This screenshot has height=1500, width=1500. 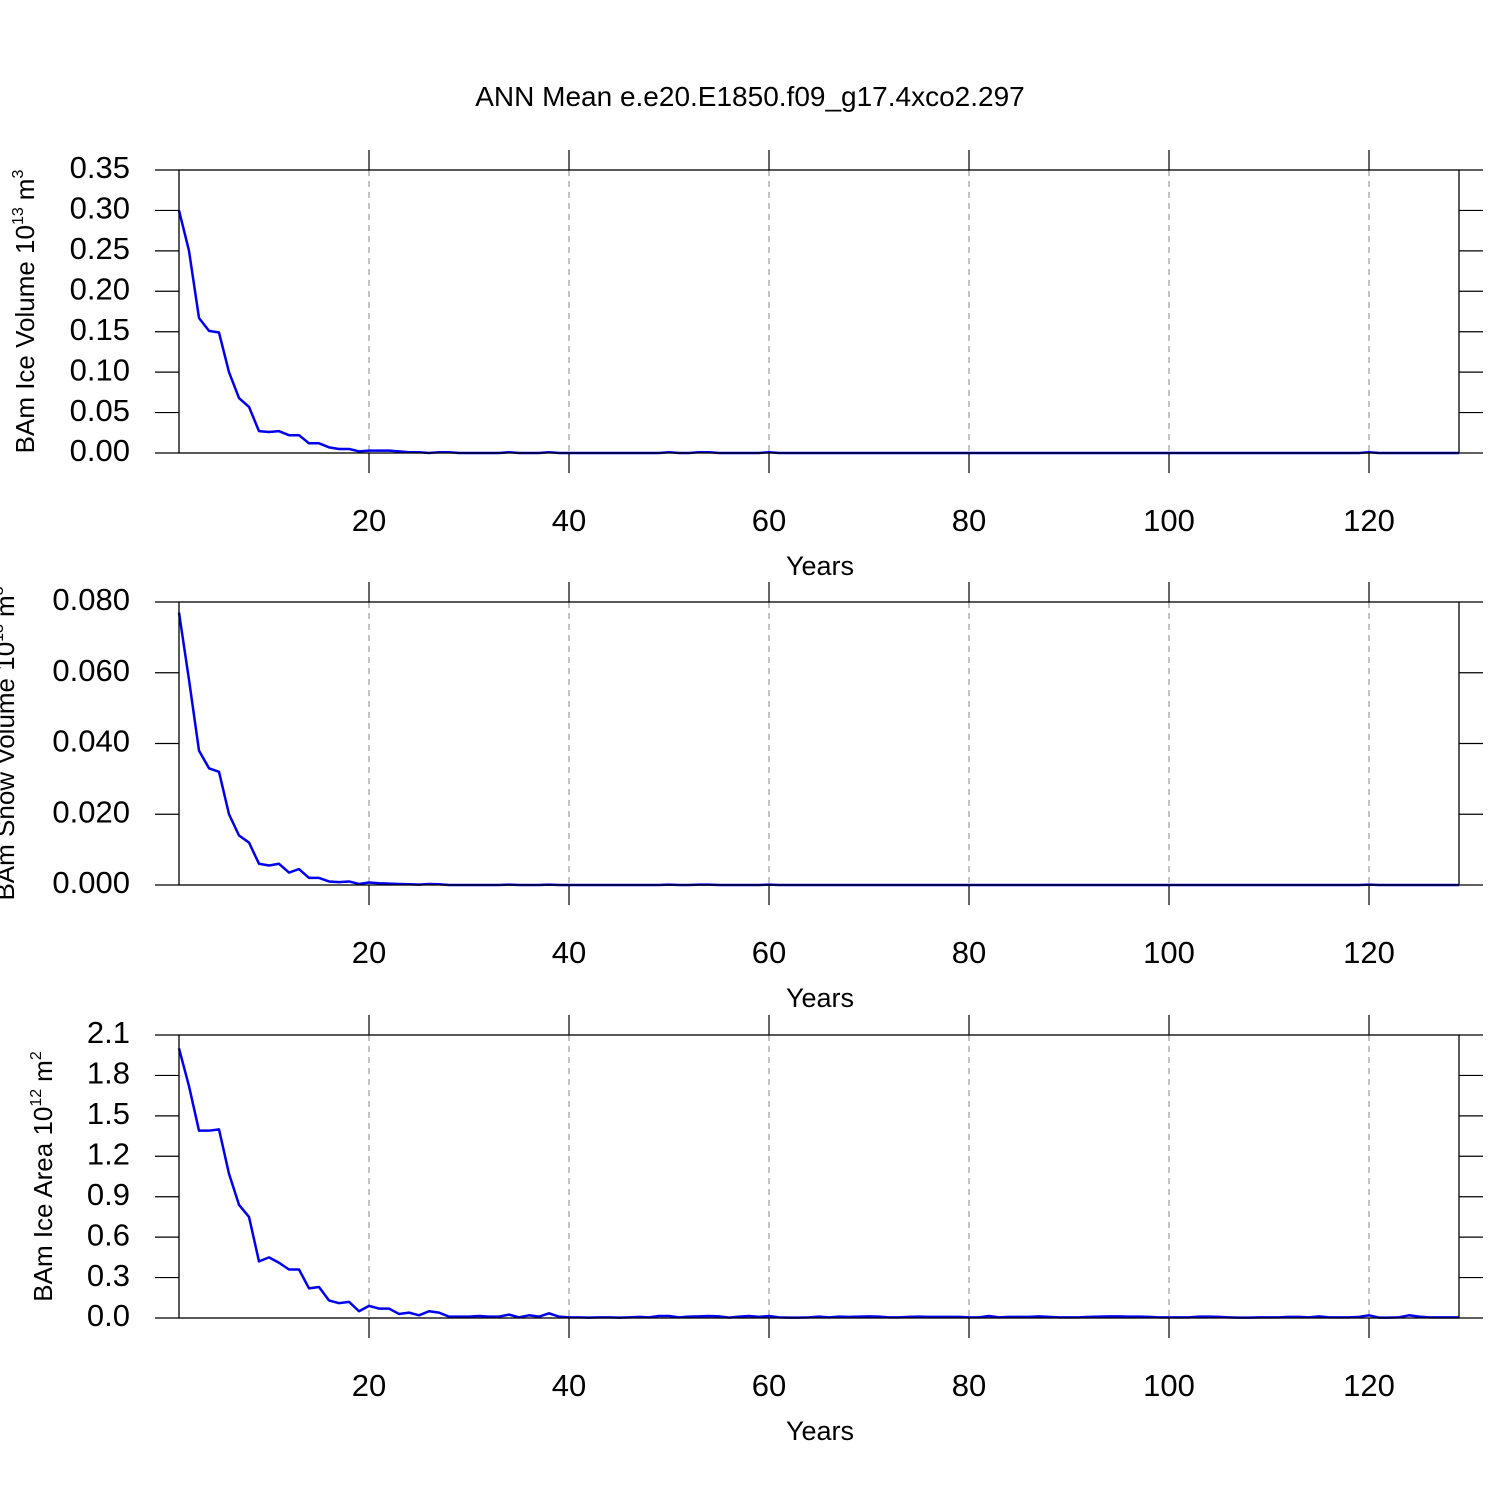 I want to click on y-tick-label: 0.080, so click(x=91, y=599).